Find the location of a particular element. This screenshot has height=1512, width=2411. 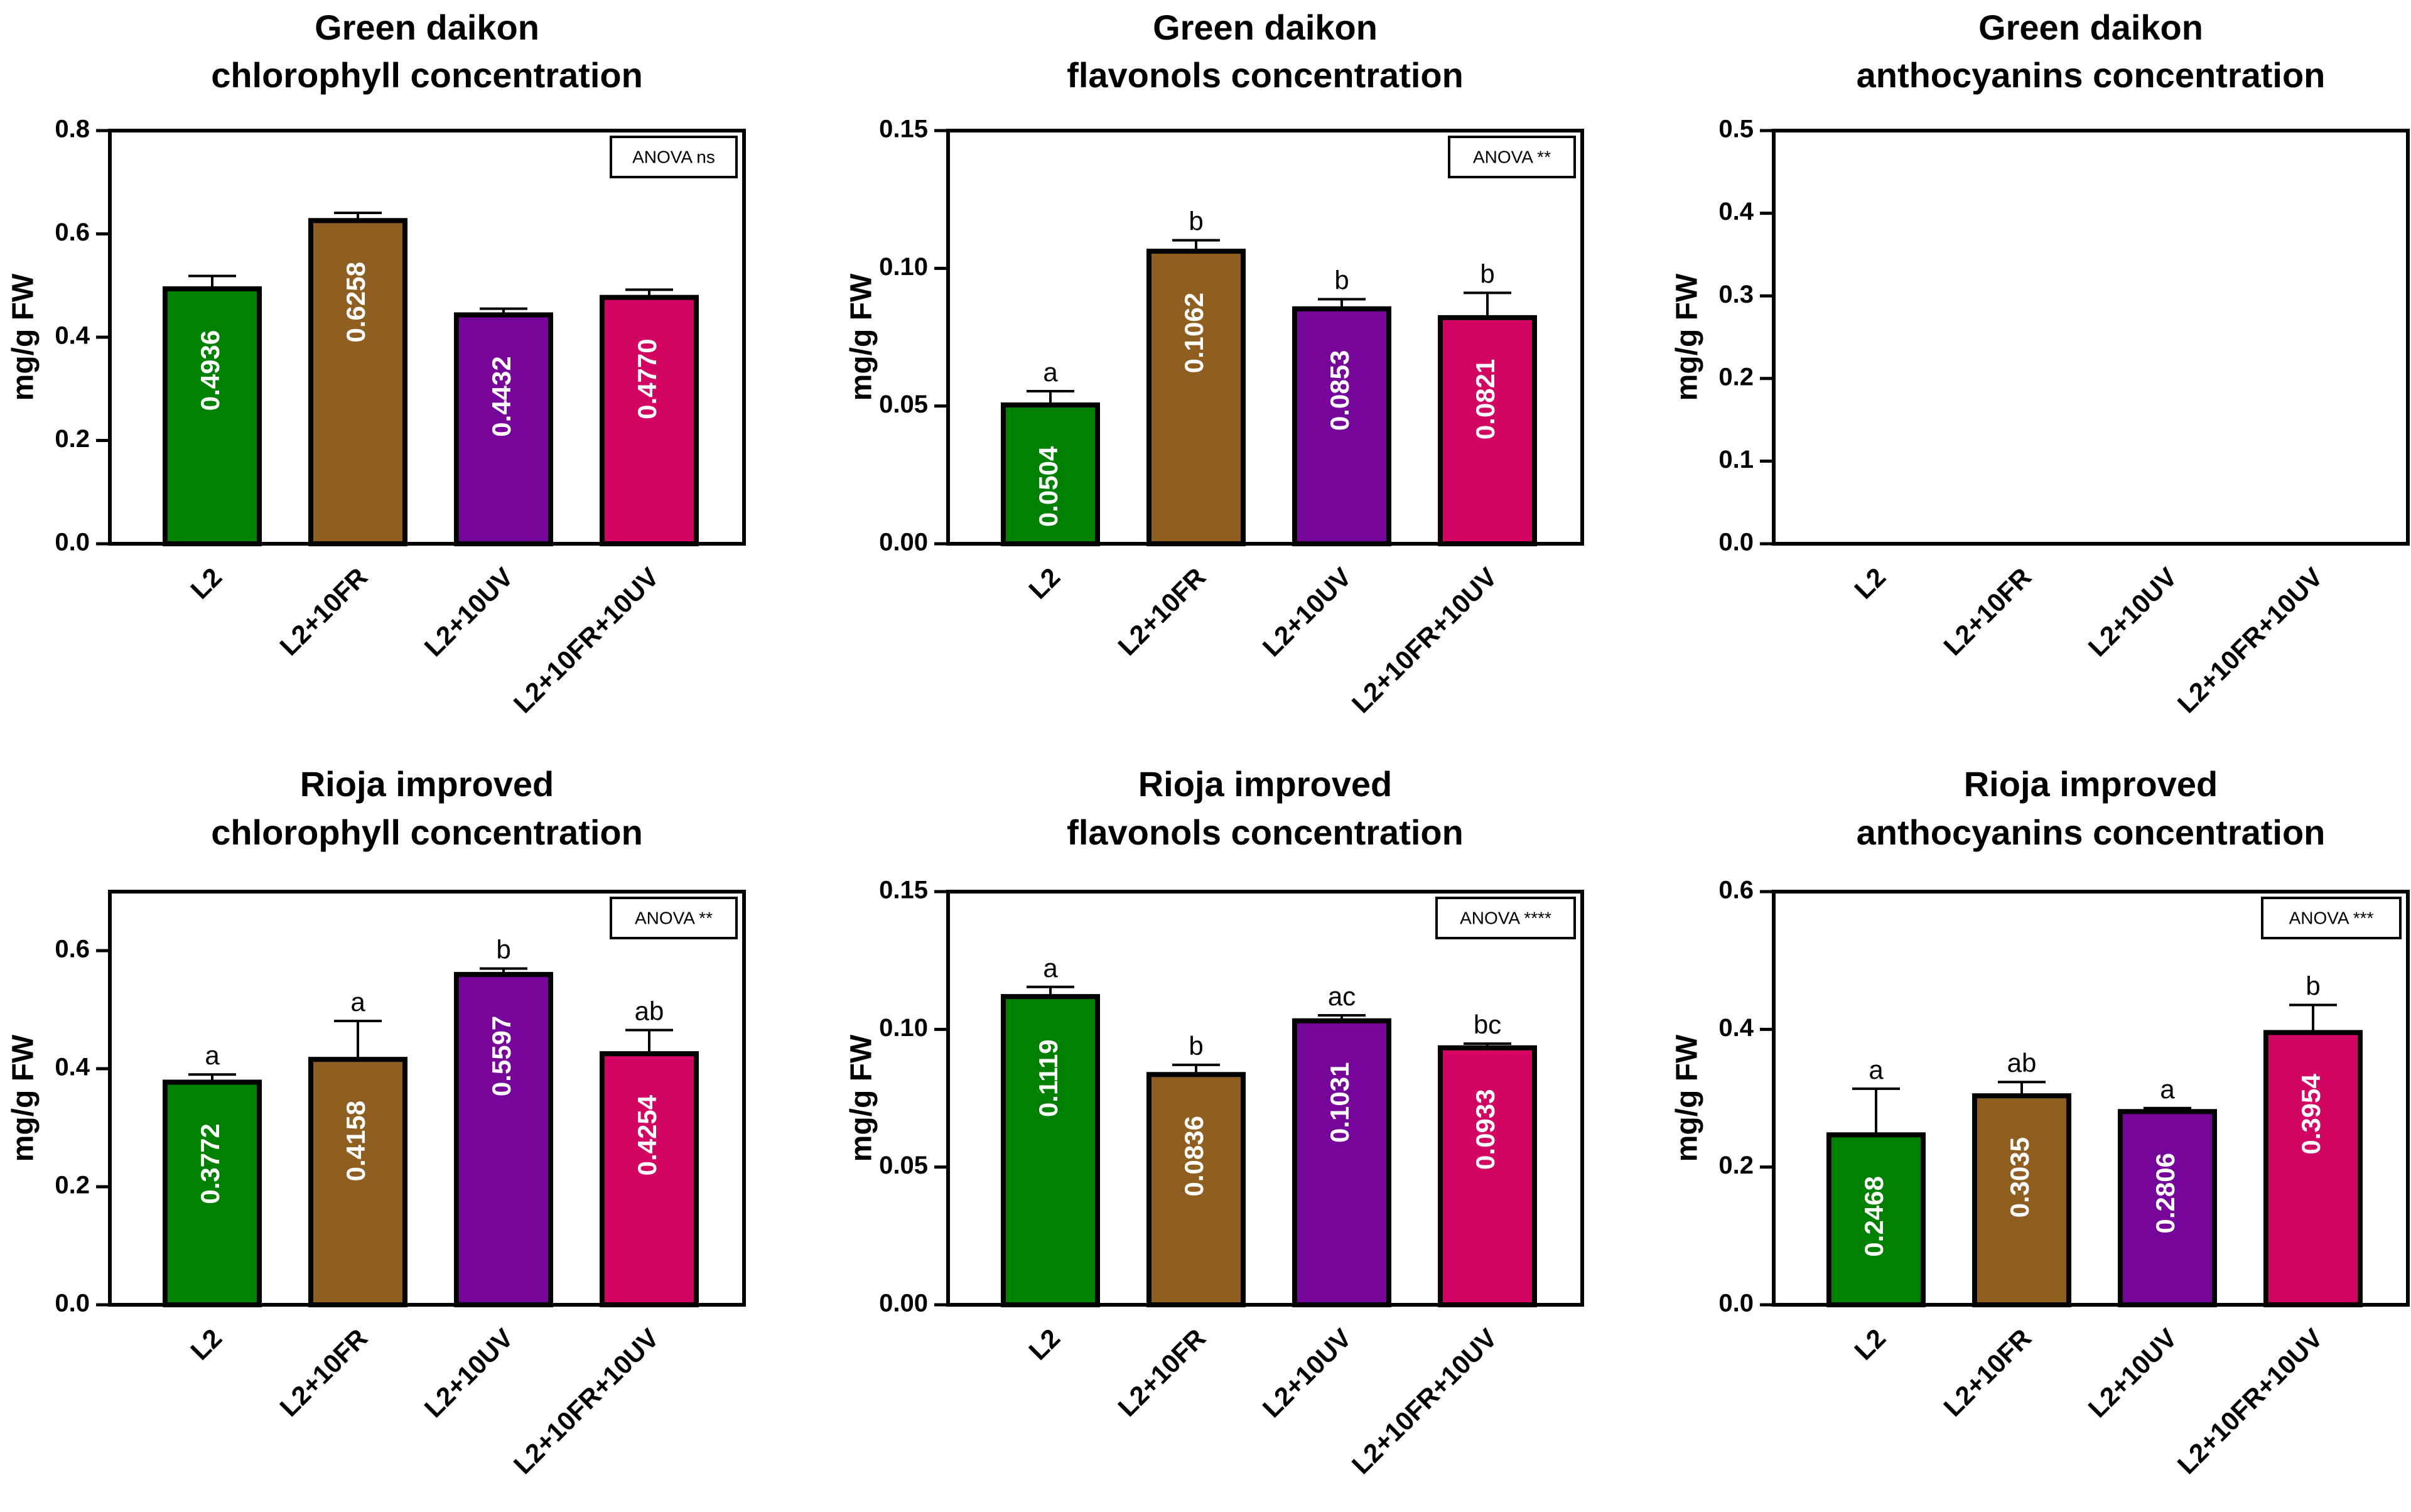

bar-value-label: 0.0504 is located at coordinates (1048, 486).